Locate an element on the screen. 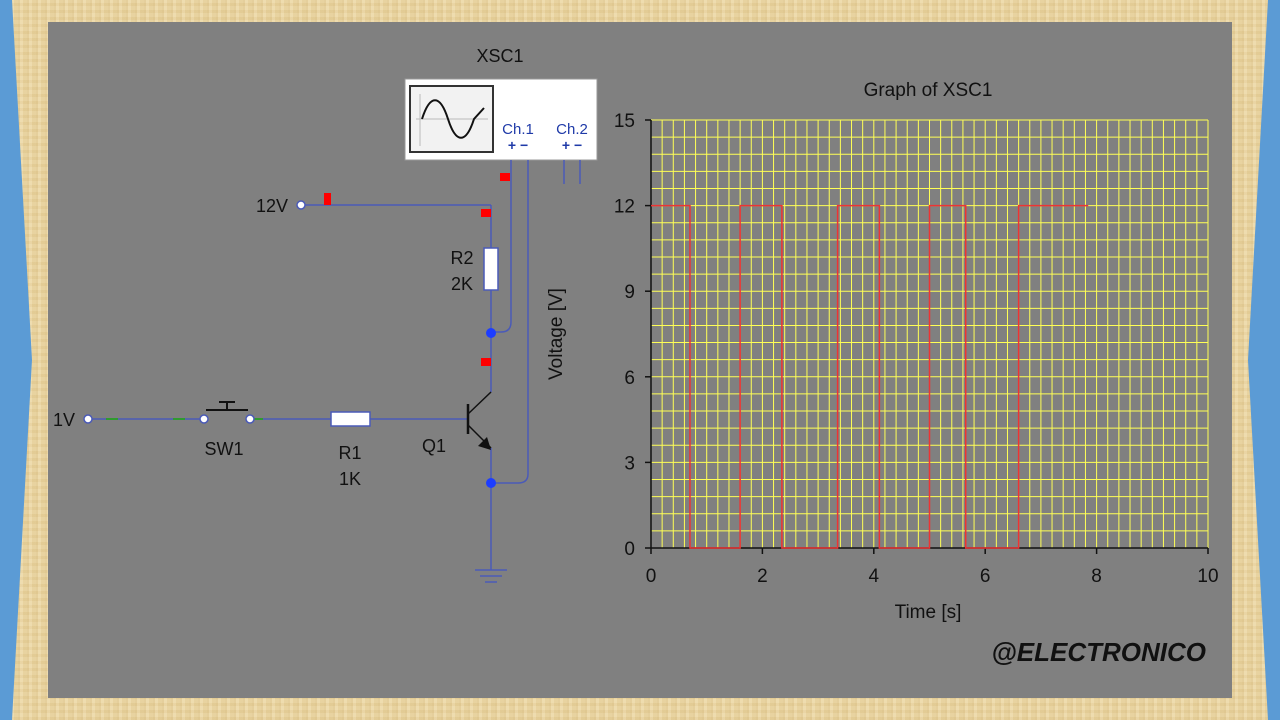  y-tick-label: 0 is located at coordinates (629, 549).